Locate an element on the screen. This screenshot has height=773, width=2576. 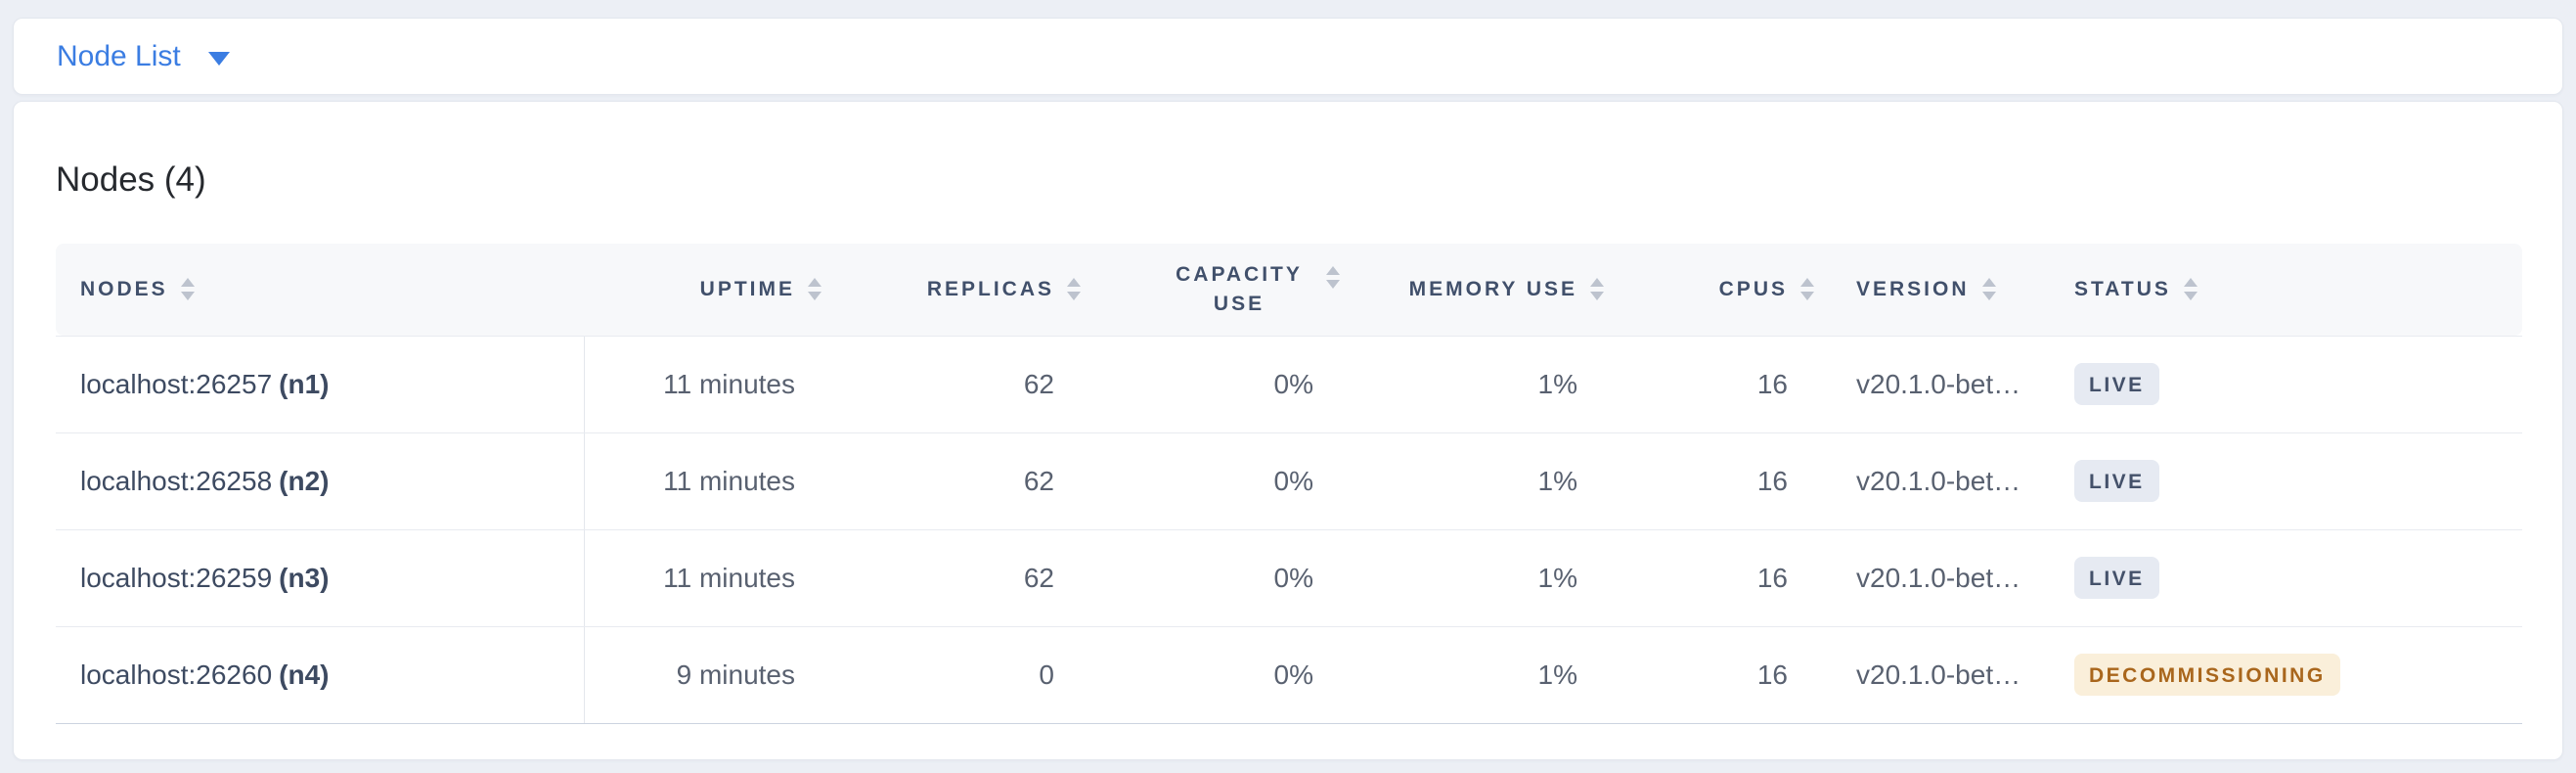
node-cell: localhost:26257 (n1) is located at coordinates (320, 385).